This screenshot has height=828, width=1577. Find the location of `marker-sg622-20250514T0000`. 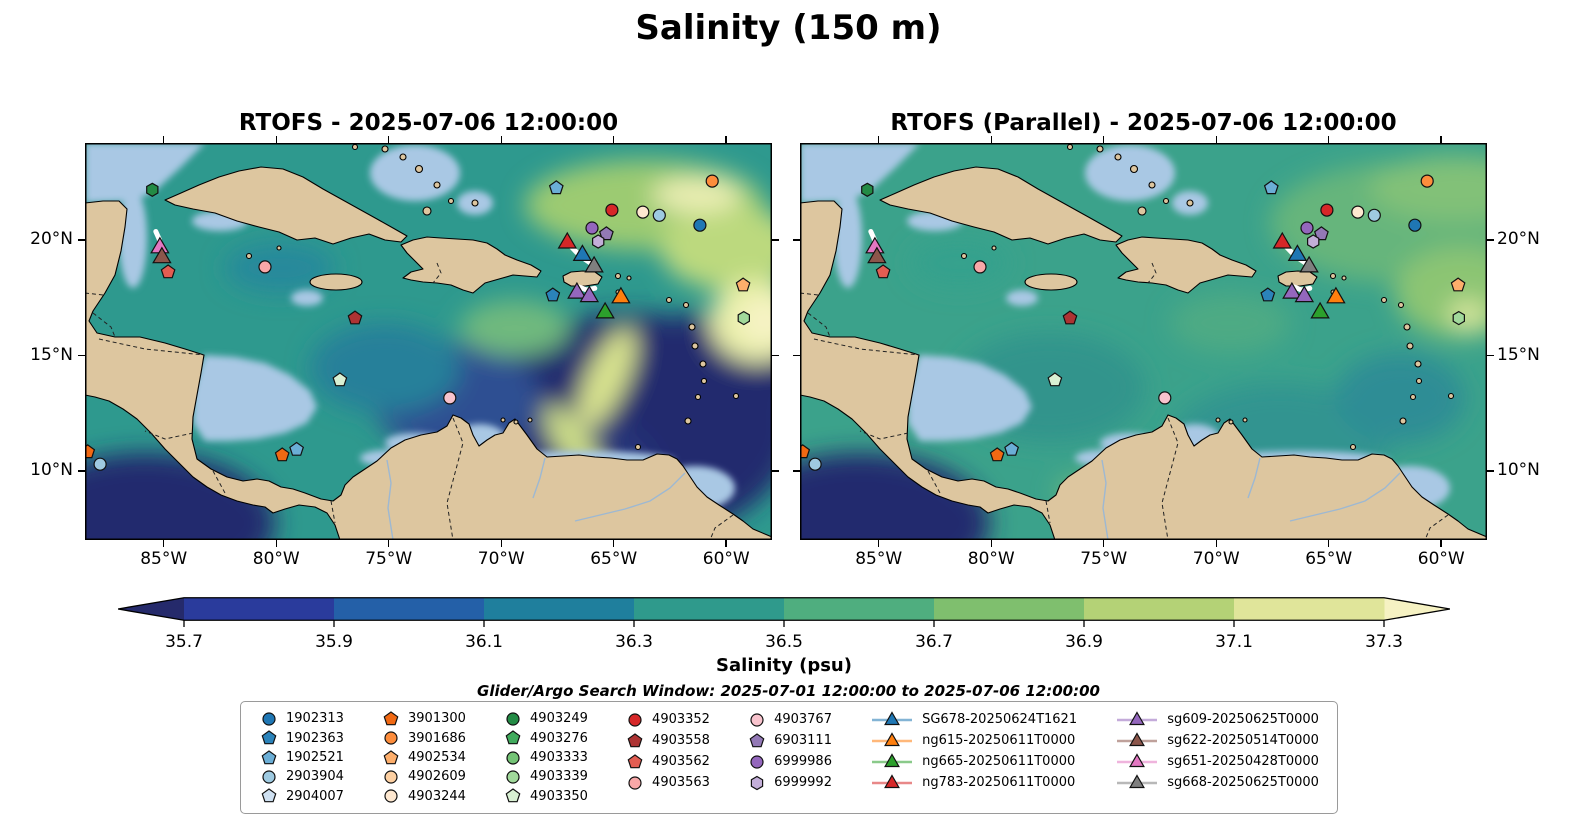

marker-sg622-20250514T0000 is located at coordinates (877, 255).